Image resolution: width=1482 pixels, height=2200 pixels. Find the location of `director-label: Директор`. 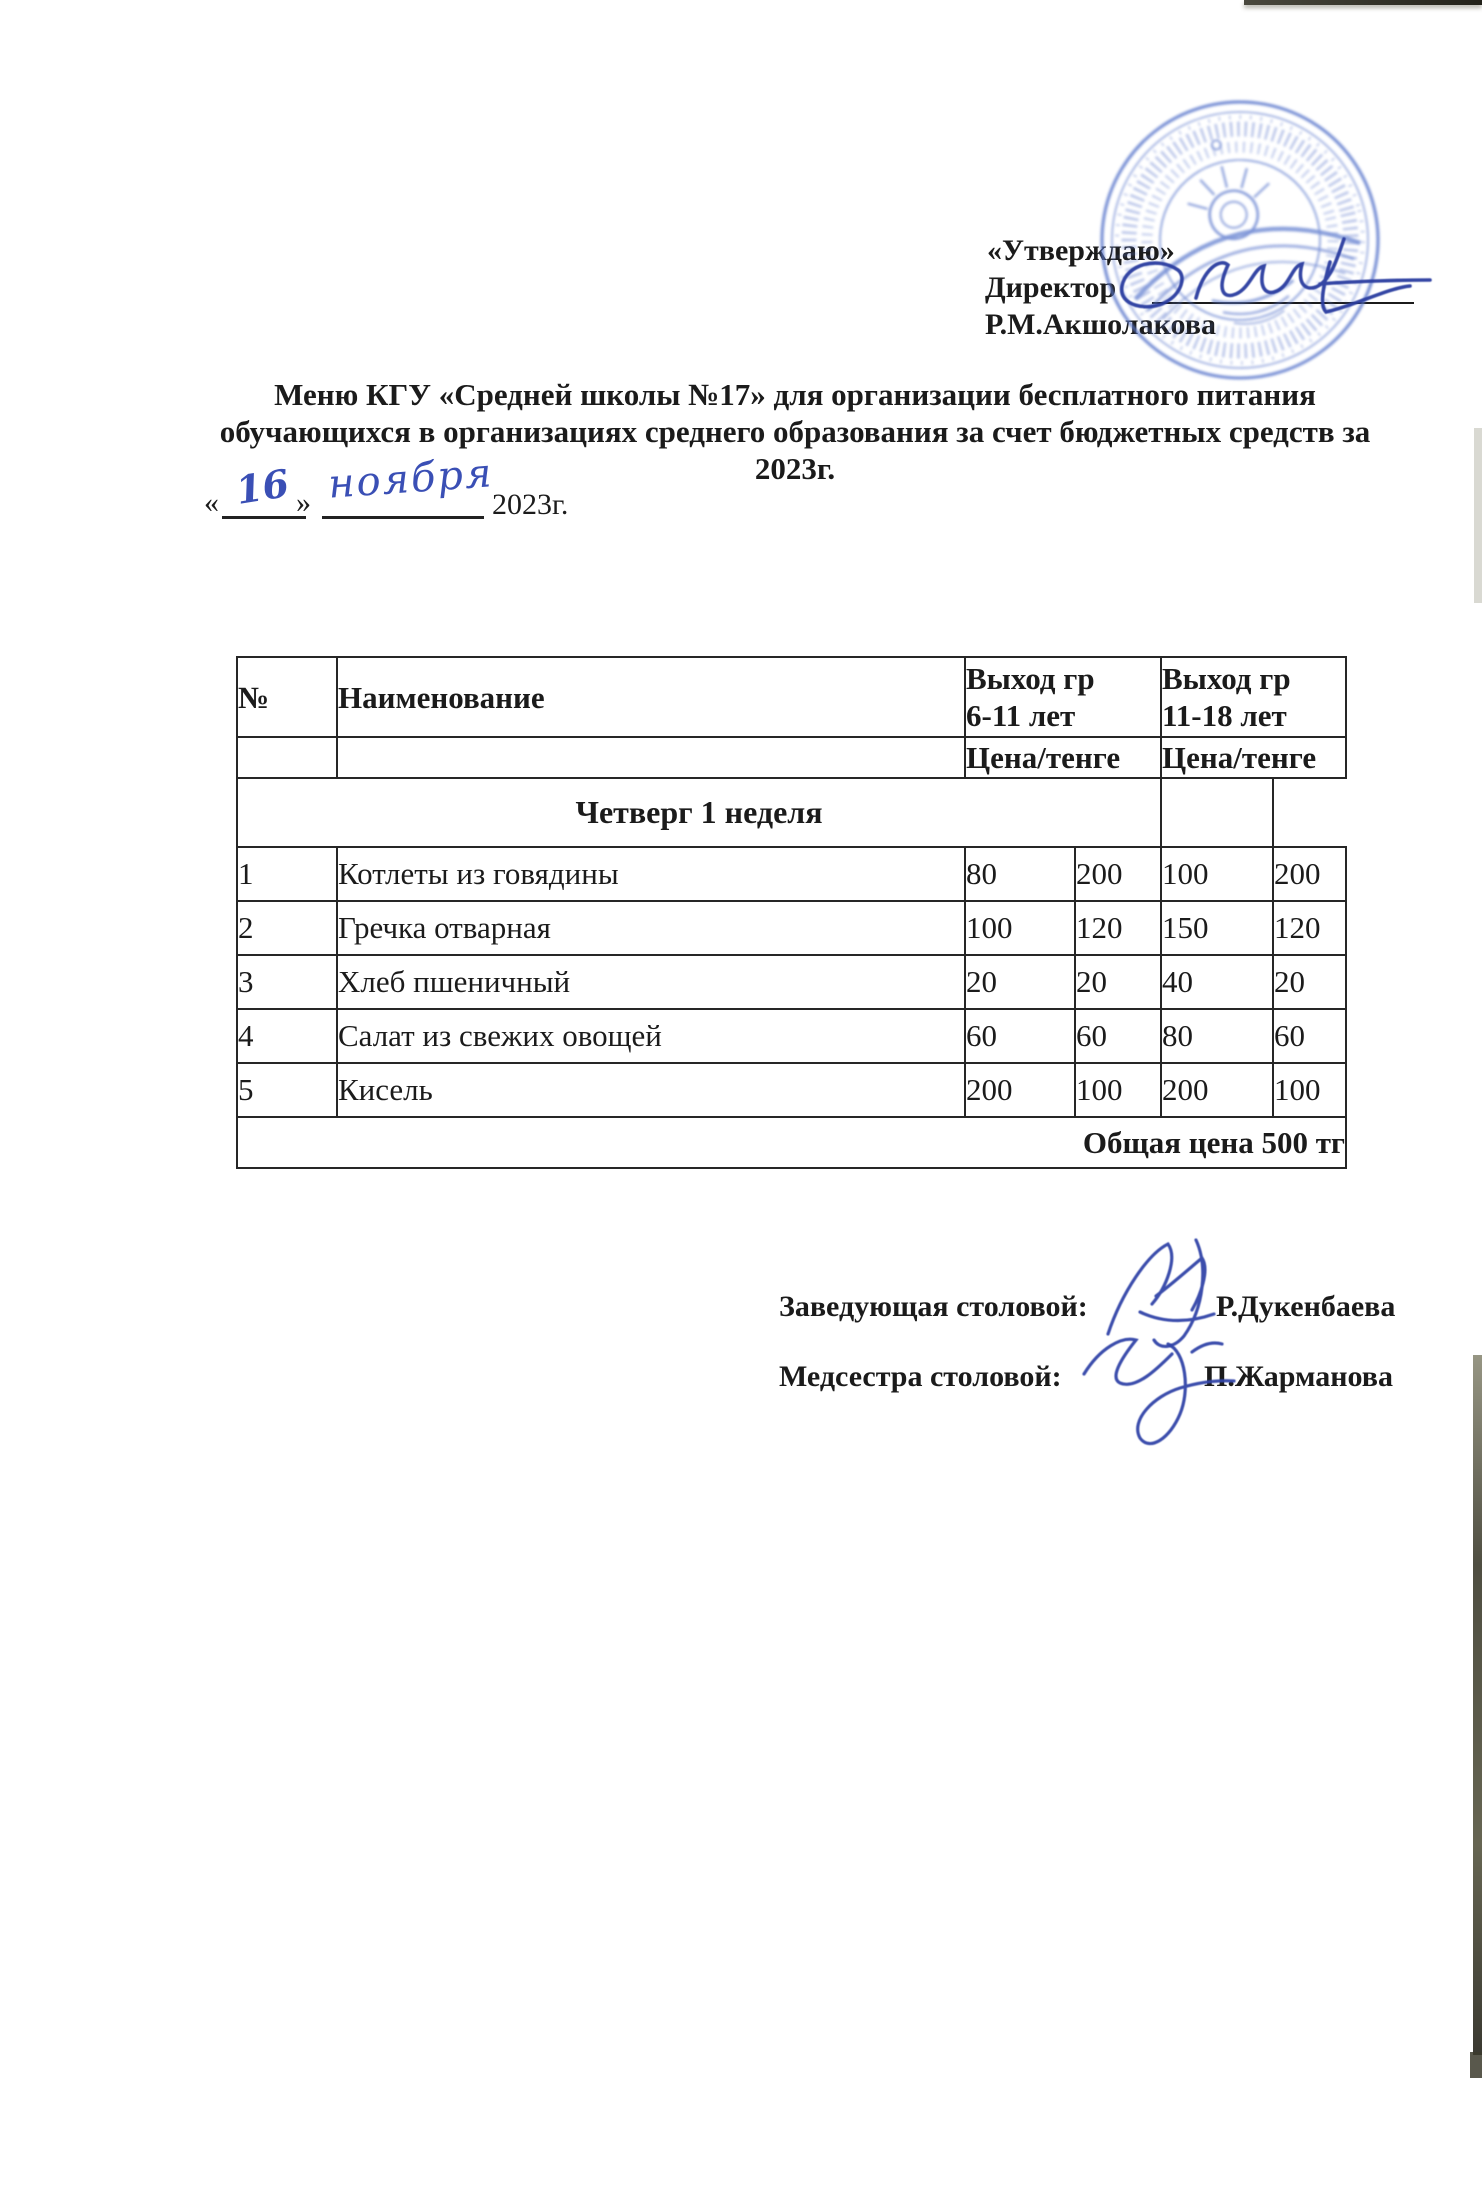

director-label: Директор is located at coordinates (1051, 287).